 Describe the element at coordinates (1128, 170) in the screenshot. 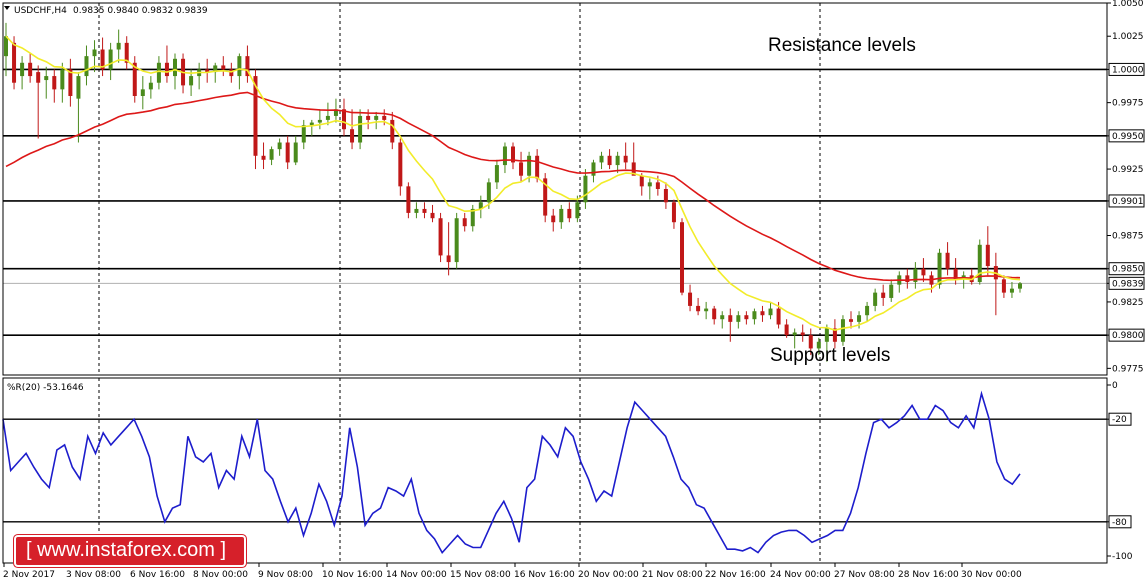

I see `price-tick-label: 0.9925` at that location.